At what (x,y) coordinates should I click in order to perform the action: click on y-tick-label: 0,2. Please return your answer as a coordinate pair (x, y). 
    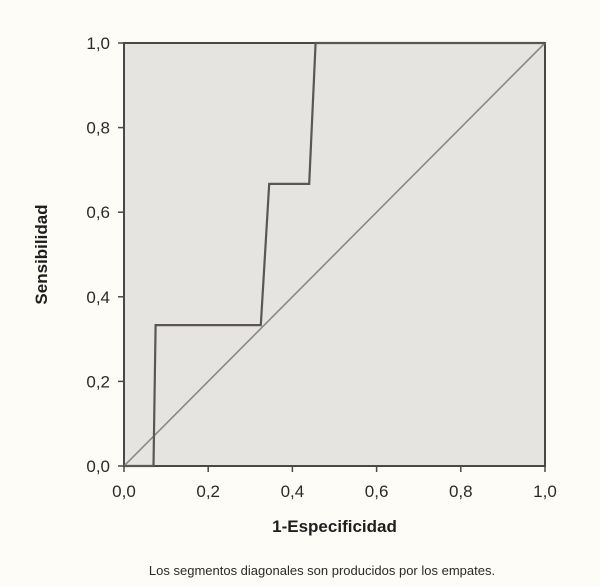
    Looking at the image, I should click on (98, 381).